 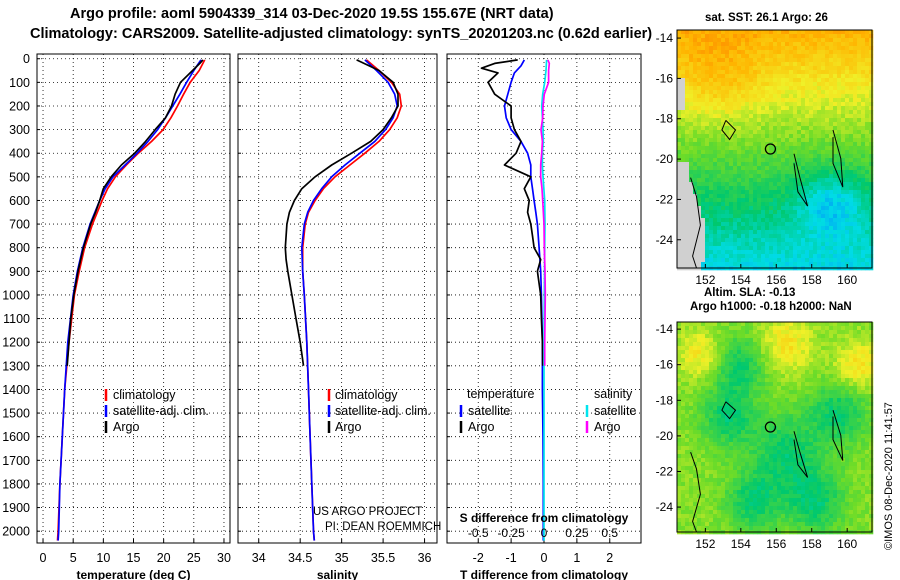 I want to click on x-tick-label: 0, so click(x=544, y=558).